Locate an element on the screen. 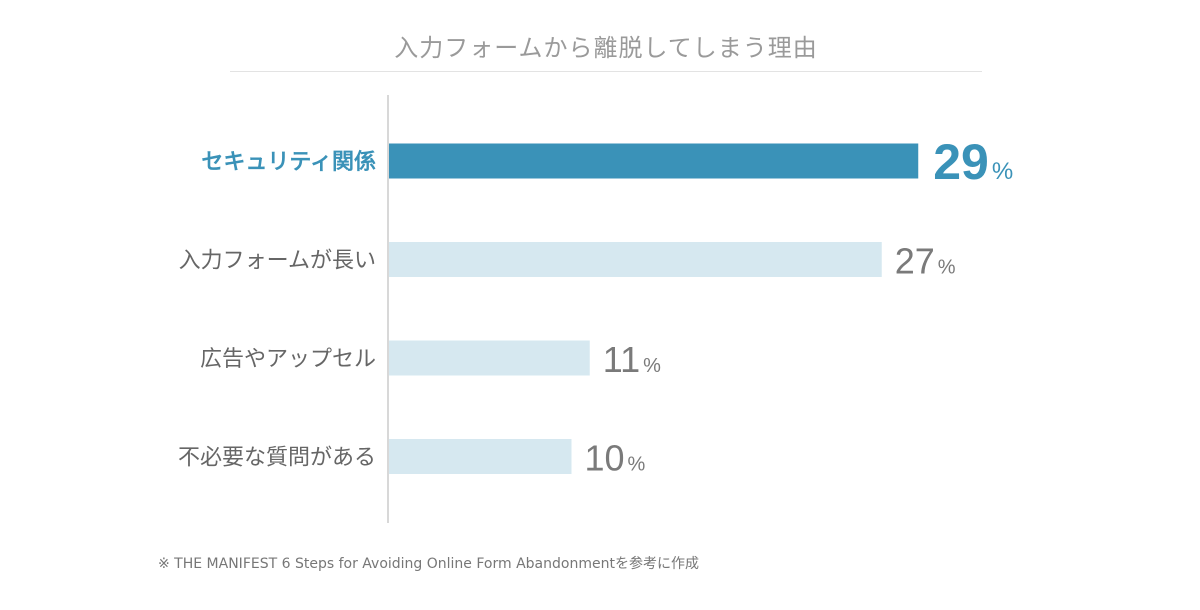 The width and height of the screenshot is (1200, 610). value-label: 11% is located at coordinates (632, 359).